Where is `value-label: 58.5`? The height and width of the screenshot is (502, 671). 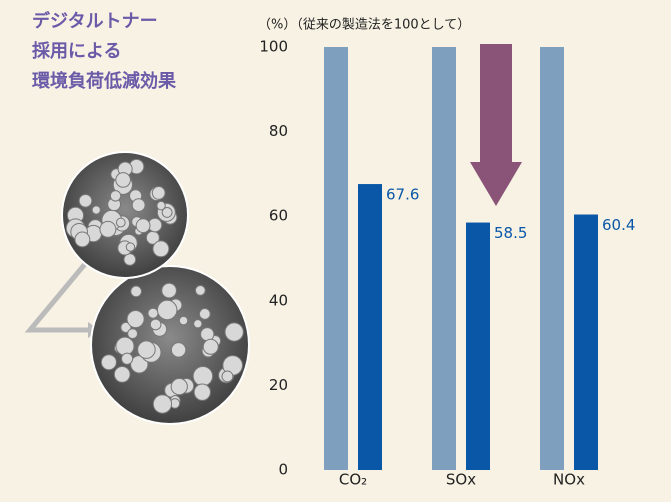
value-label: 58.5 is located at coordinates (510, 233).